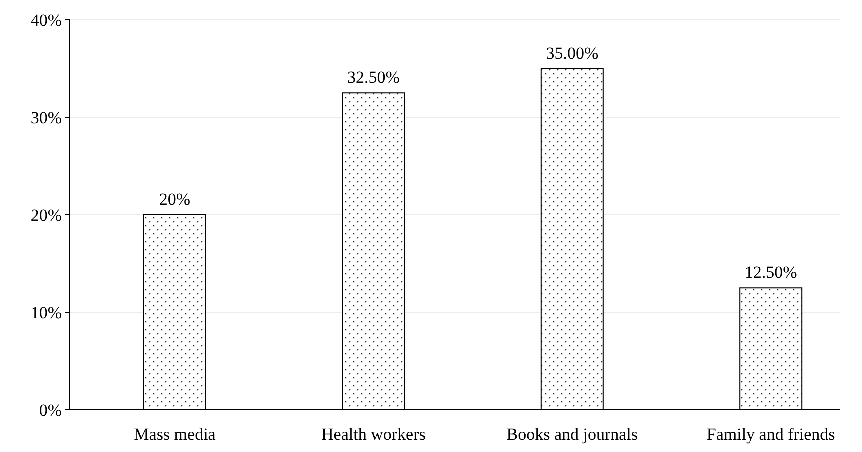 The image size is (862, 452). I want to click on y-tick-label: 30%, so click(46, 118).